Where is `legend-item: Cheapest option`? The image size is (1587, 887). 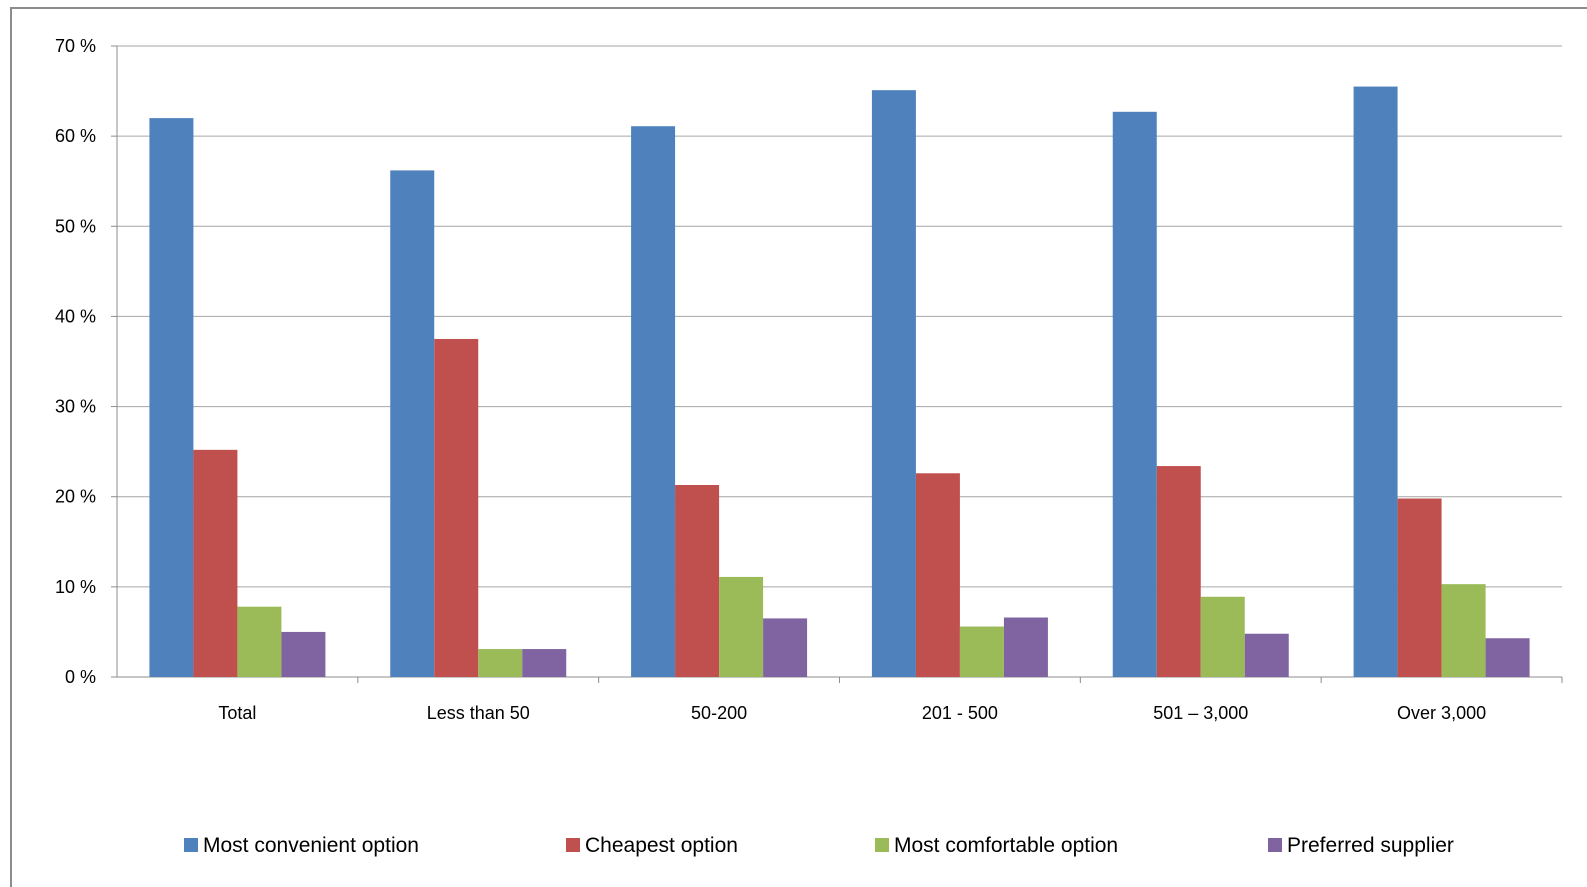
legend-item: Cheapest option is located at coordinates (652, 845).